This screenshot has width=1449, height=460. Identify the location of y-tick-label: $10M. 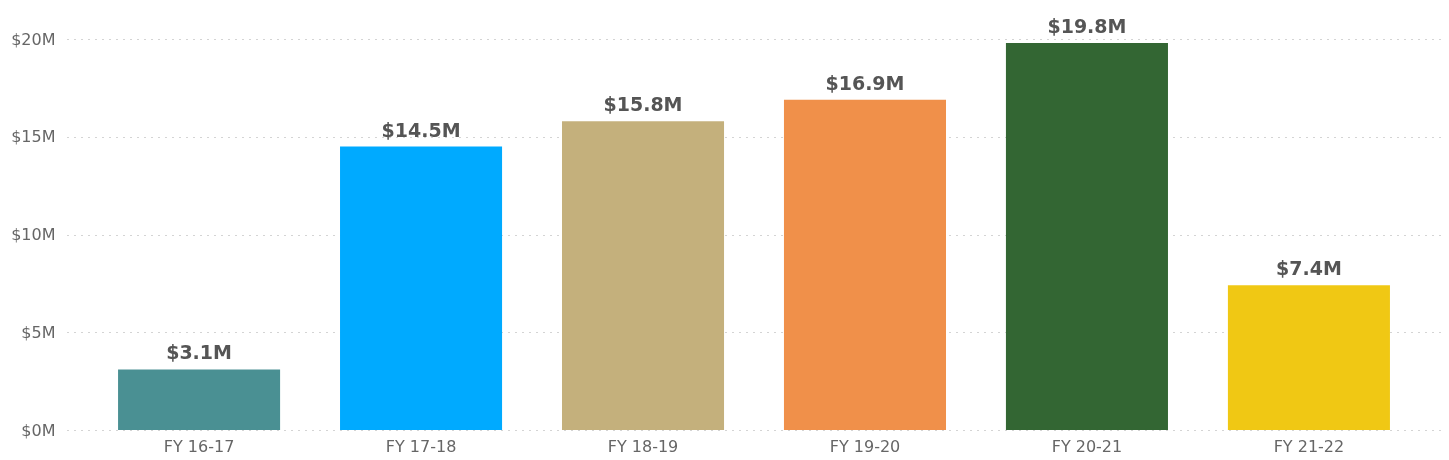
(33, 235).